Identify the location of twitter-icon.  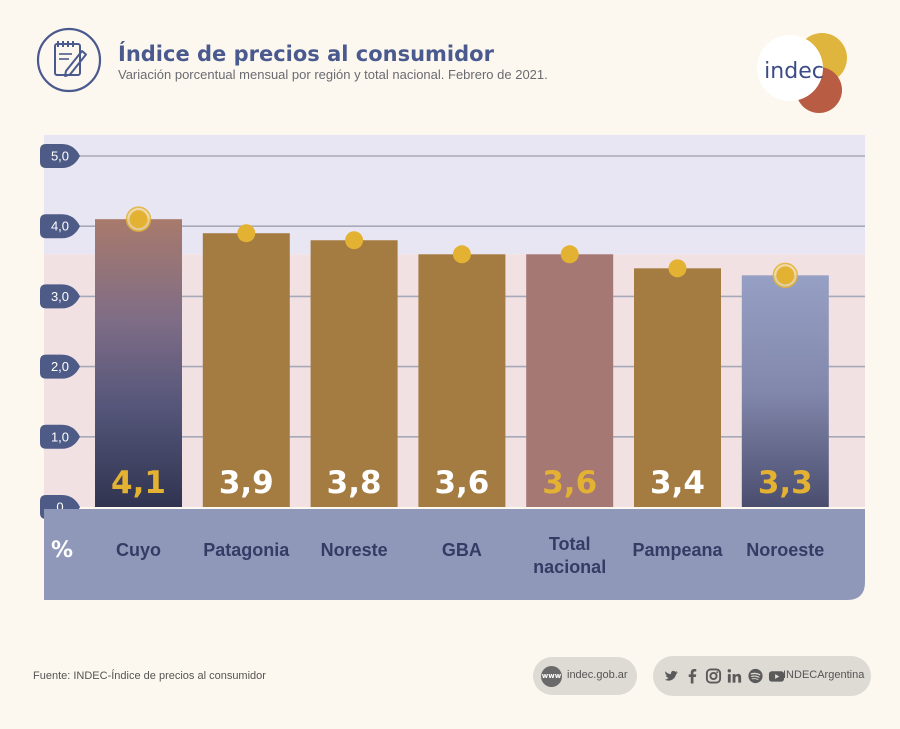
(671, 676).